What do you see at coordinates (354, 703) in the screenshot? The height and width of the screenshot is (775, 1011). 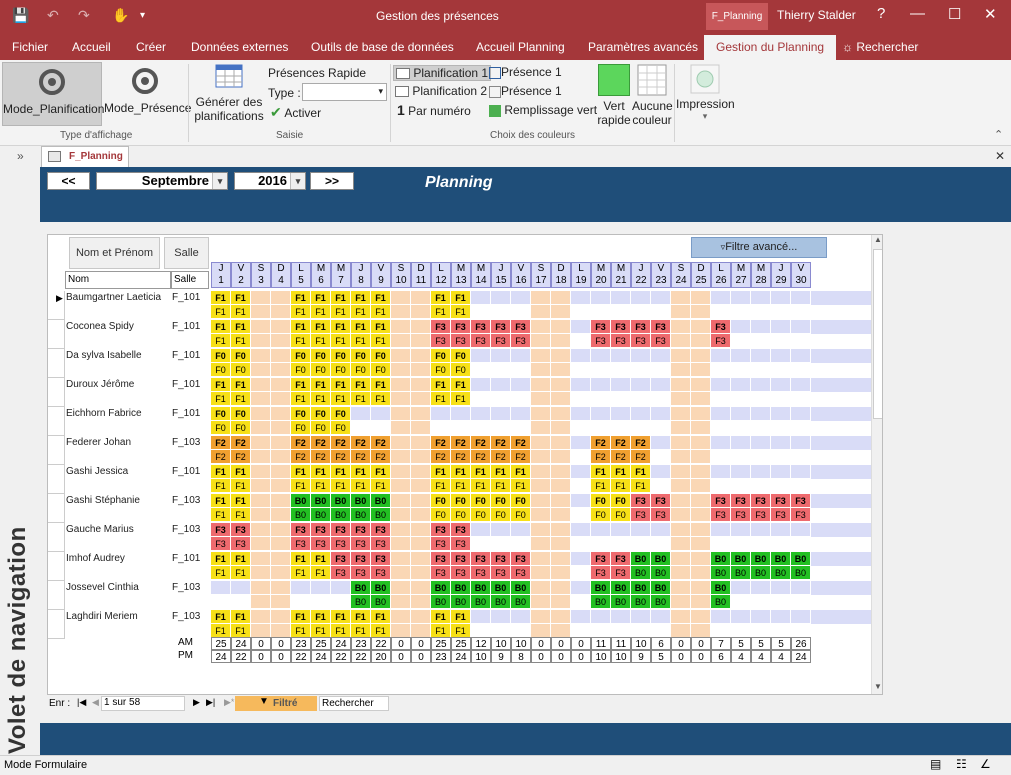 I see `record-search-input: Rechercher` at bounding box center [354, 703].